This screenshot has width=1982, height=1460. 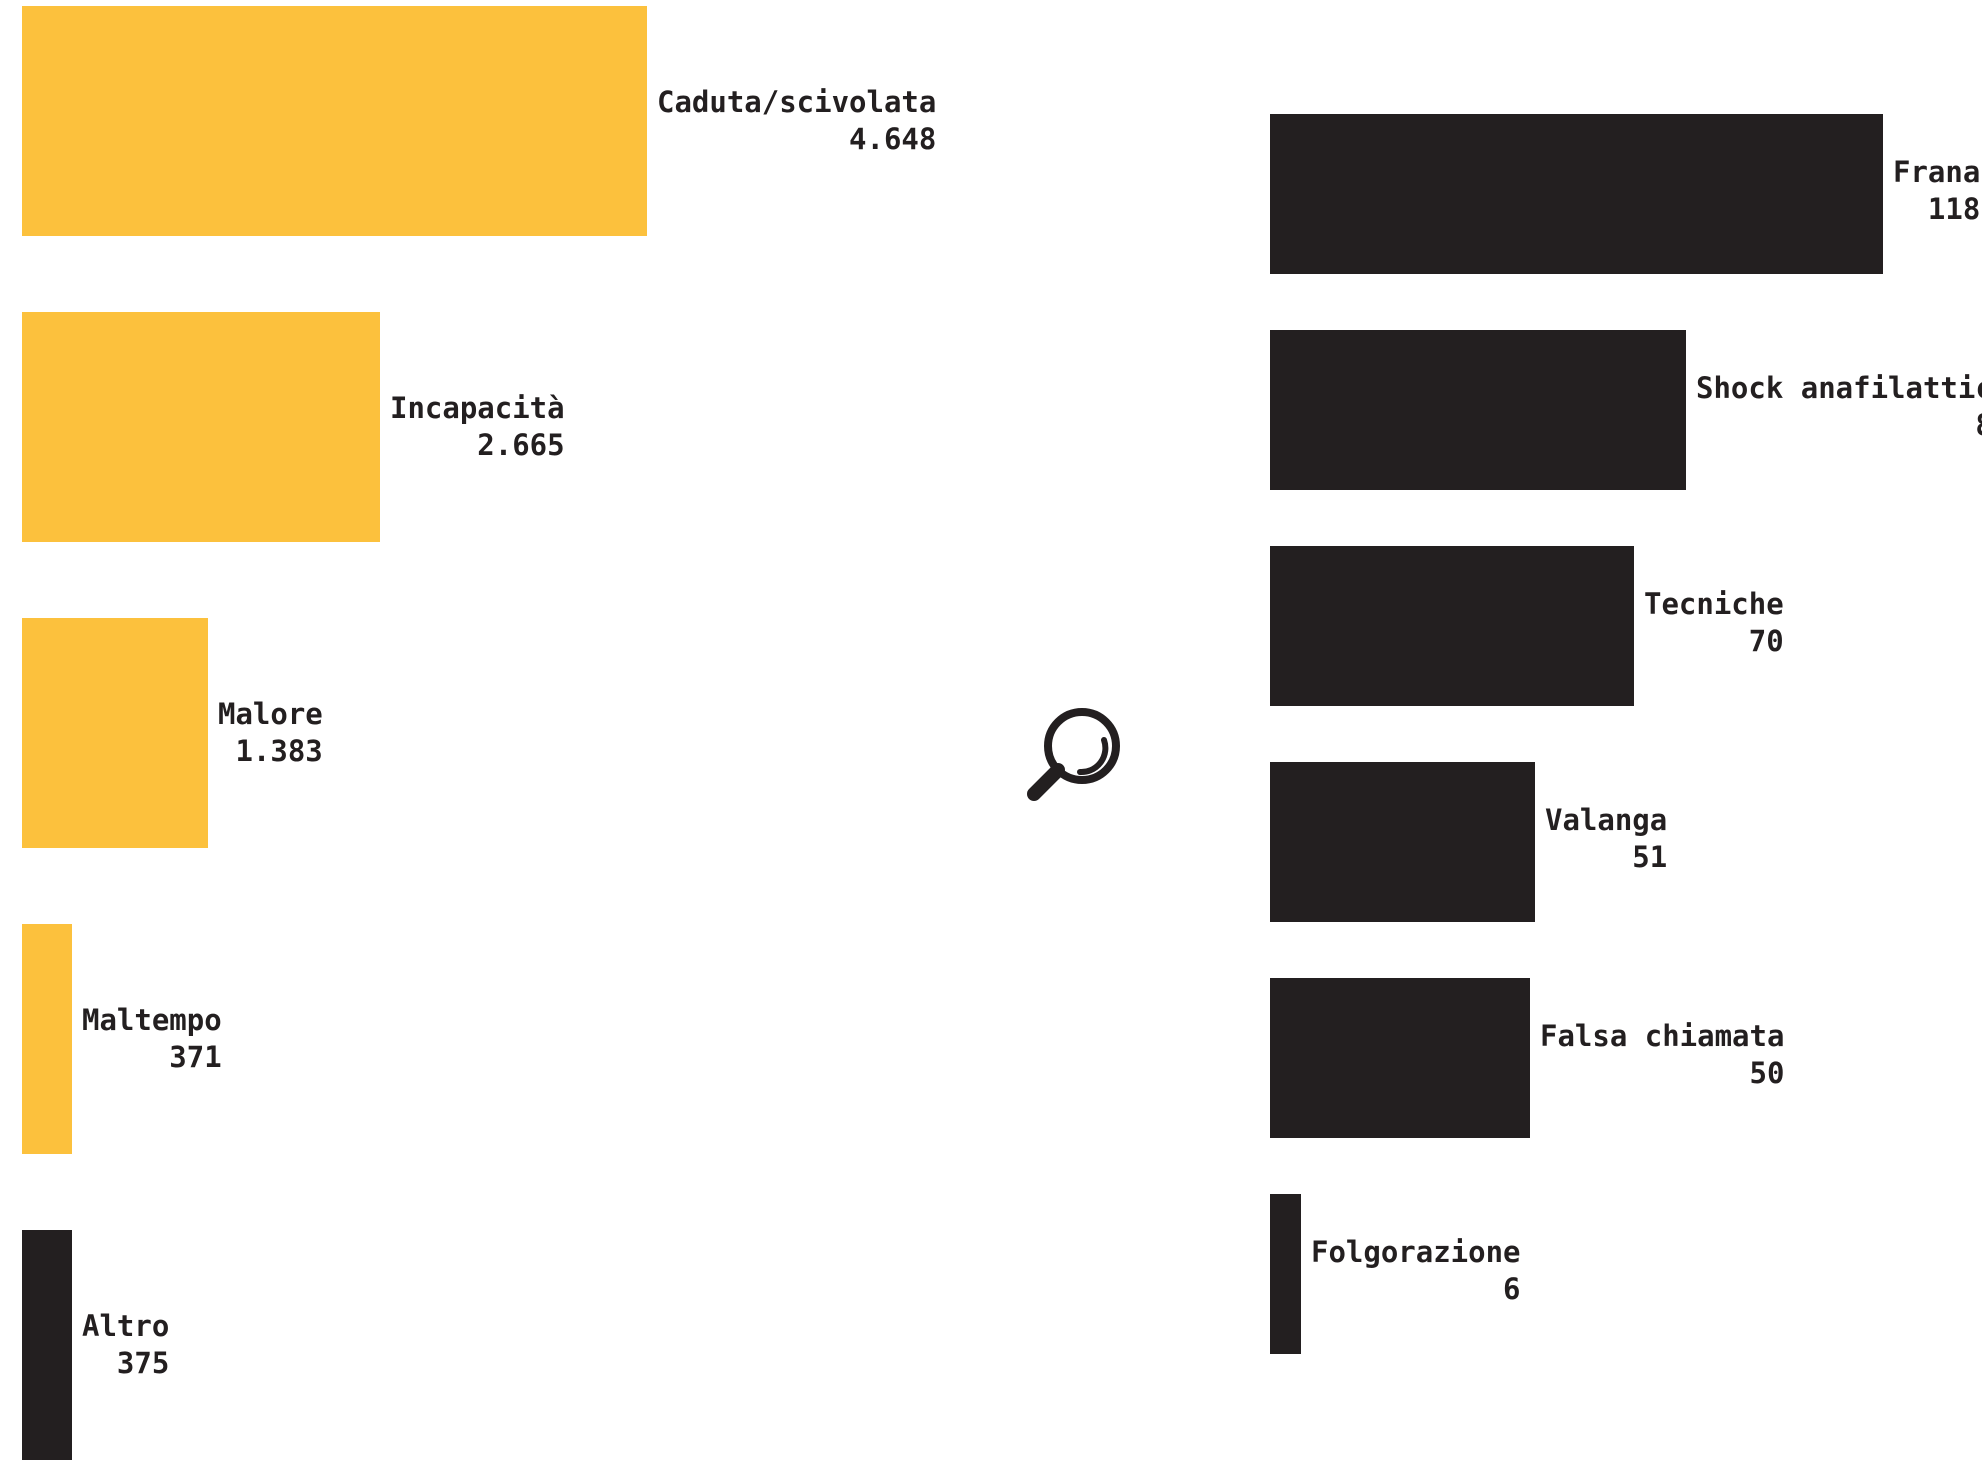 What do you see at coordinates (521, 445) in the screenshot?
I see `value-label: 2.665` at bounding box center [521, 445].